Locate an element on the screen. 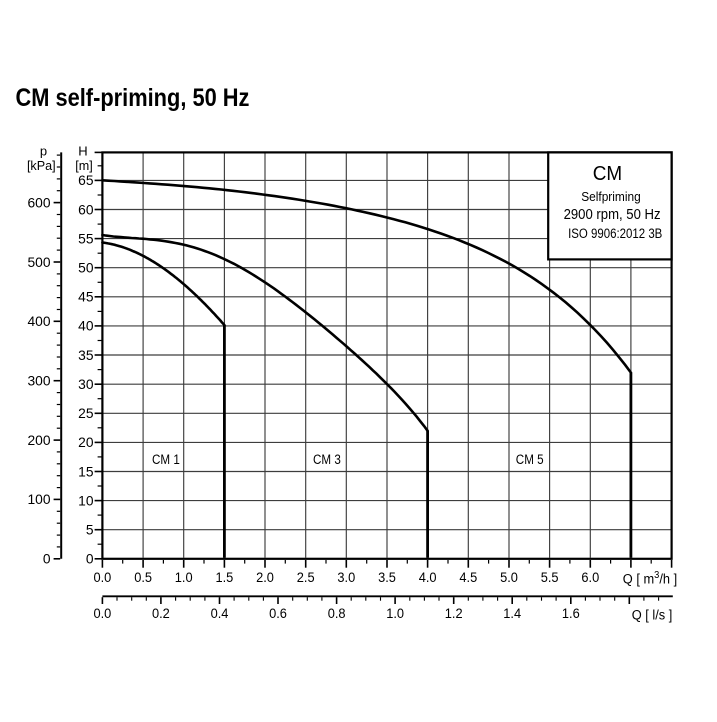  svg-text: 4.5 is located at coordinates (468, 577).